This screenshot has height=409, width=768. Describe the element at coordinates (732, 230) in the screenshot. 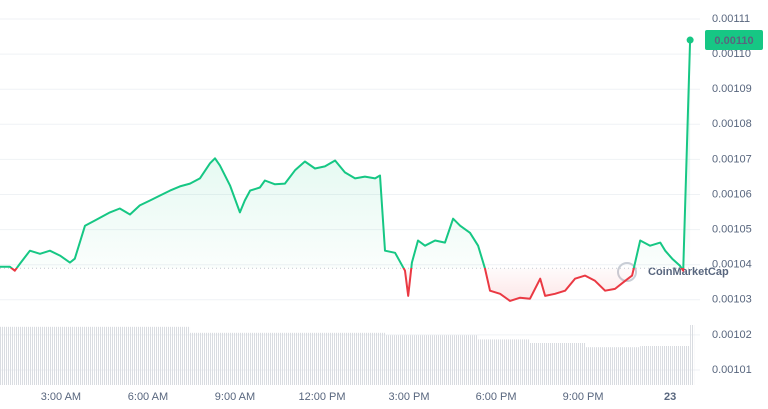

I see `y-tick-label: 0.00105` at that location.